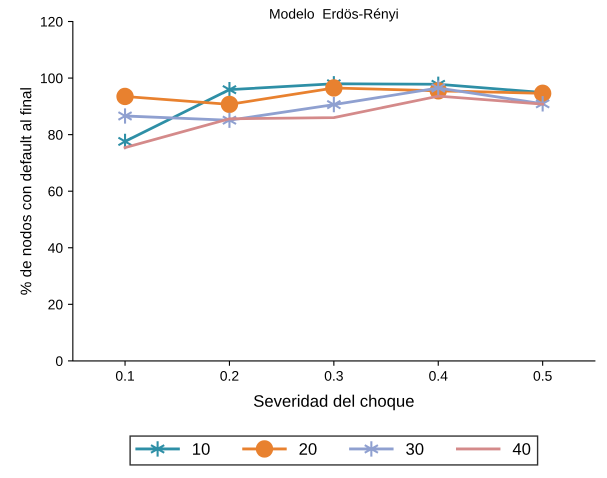 This screenshot has height=478, width=607. I want to click on y-axis-title: % de nodos con default al final, so click(26, 191).